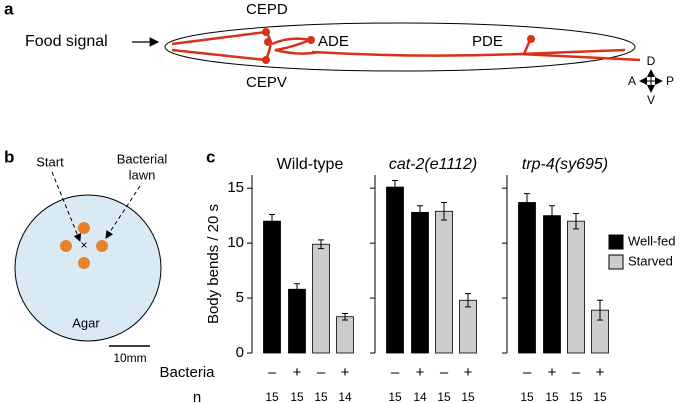 This screenshot has height=403, width=697. I want to click on chart-title: Wild-type, so click(310, 164).